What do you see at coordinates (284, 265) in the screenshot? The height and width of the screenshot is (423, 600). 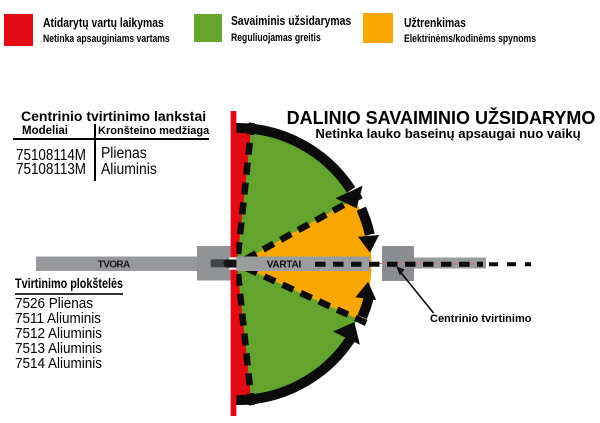 I see `svg-text: VARTAI` at bounding box center [284, 265].